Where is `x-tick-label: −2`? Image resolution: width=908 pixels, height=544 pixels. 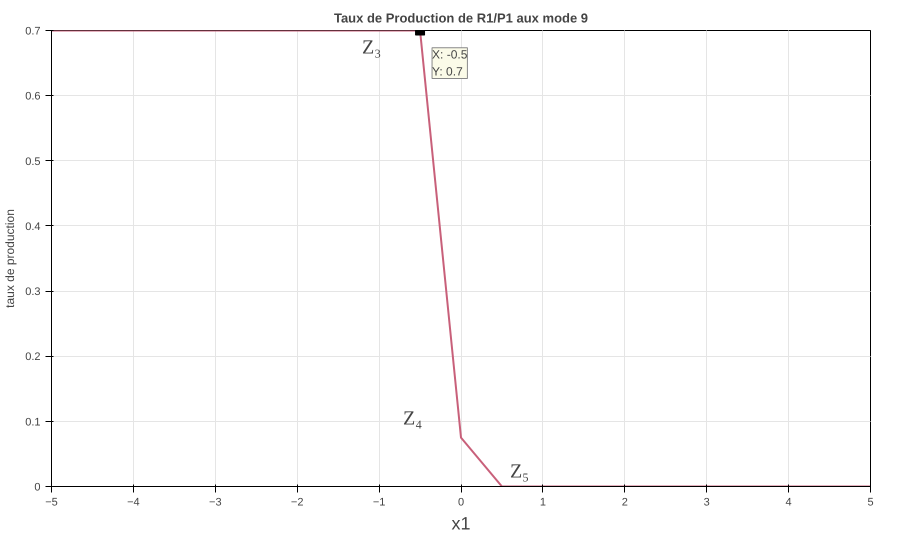
x-tick-label: −2 is located at coordinates (297, 502).